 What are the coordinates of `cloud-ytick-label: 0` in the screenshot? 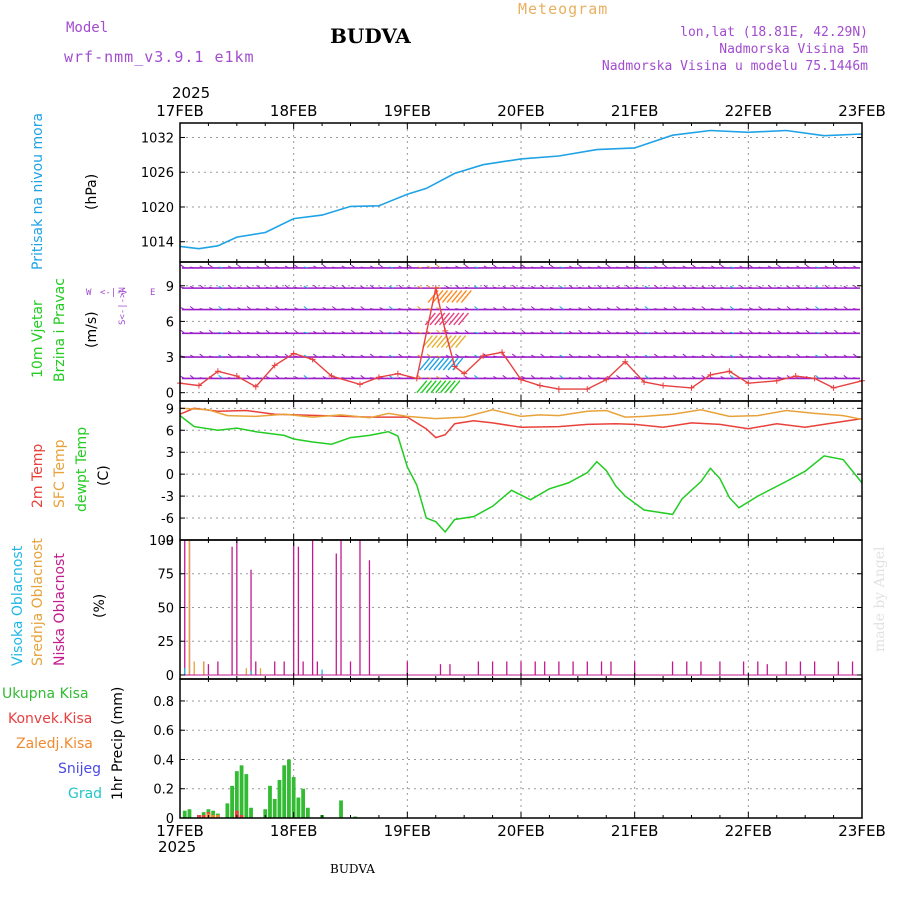 It's located at (170, 676).